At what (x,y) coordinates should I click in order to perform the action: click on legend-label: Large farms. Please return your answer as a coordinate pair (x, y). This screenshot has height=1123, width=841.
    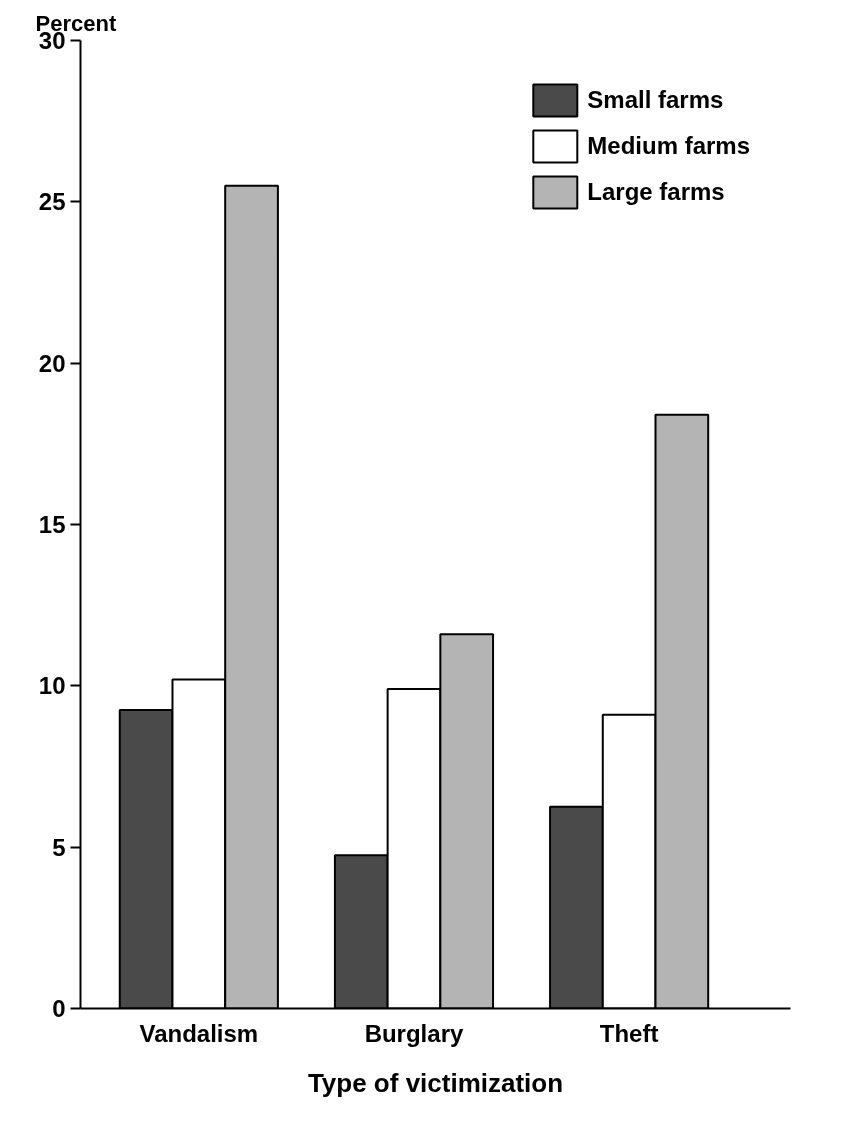
    Looking at the image, I should click on (656, 192).